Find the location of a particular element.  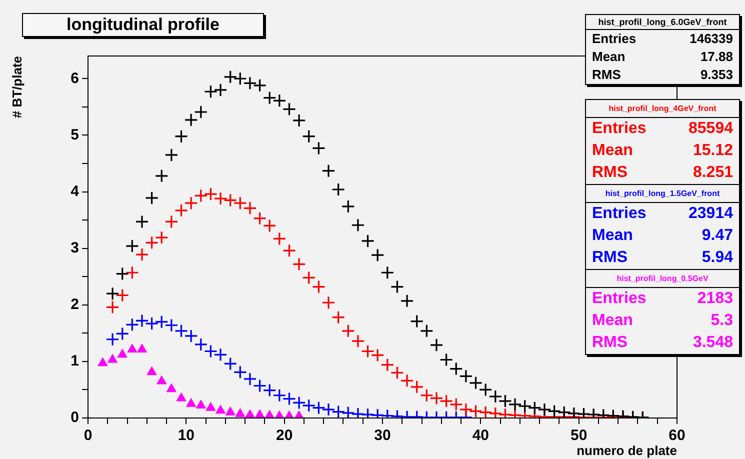

text: Mean 9.47 is located at coordinates (662, 235).